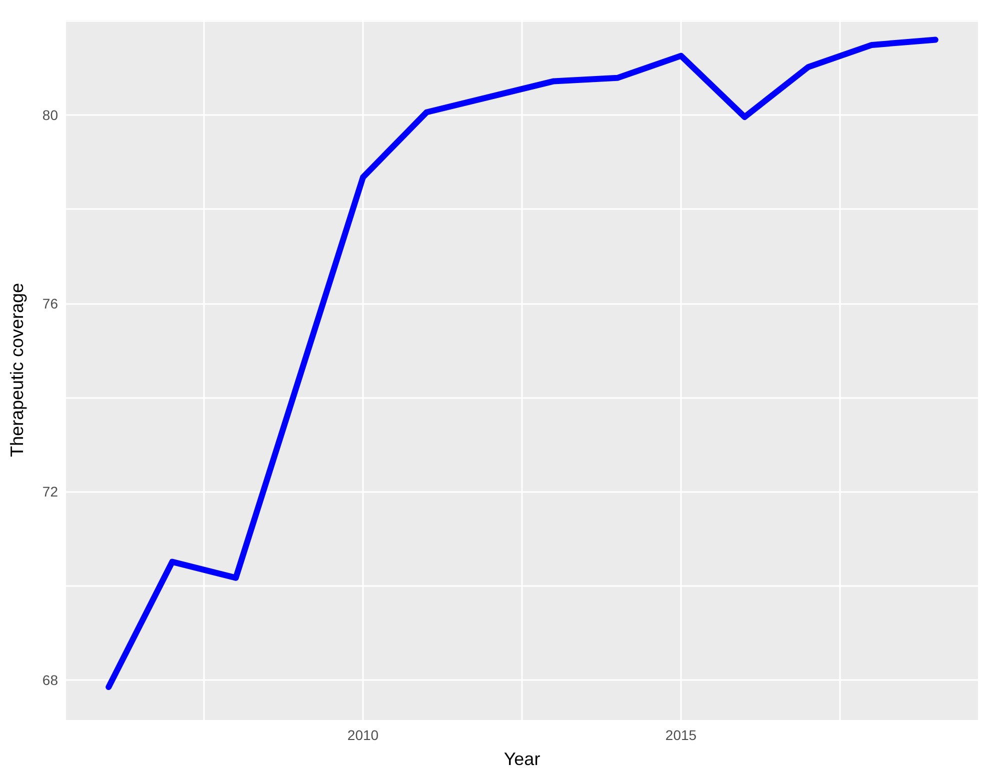 This screenshot has width=986, height=778. Describe the element at coordinates (681, 735) in the screenshot. I see `x-tick-label: 2015` at that location.